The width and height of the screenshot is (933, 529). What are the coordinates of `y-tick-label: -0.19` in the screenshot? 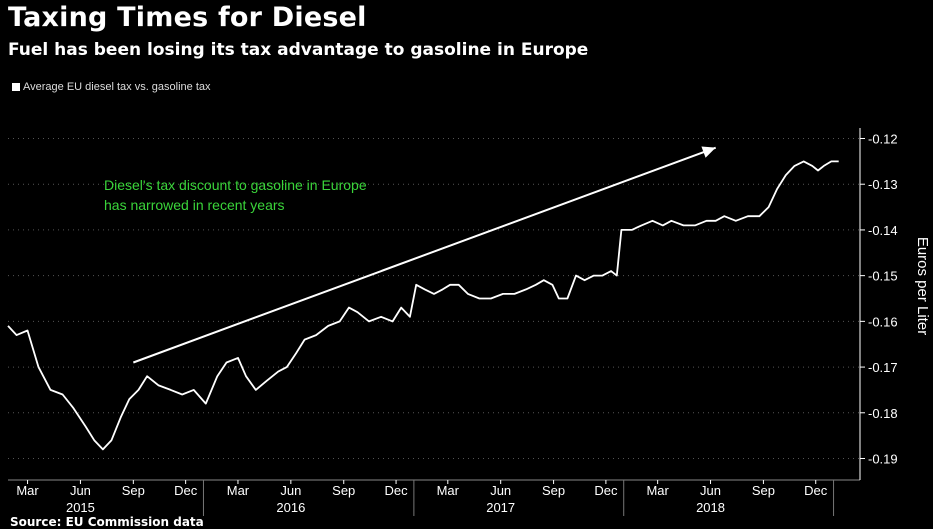 It's located at (883, 459).